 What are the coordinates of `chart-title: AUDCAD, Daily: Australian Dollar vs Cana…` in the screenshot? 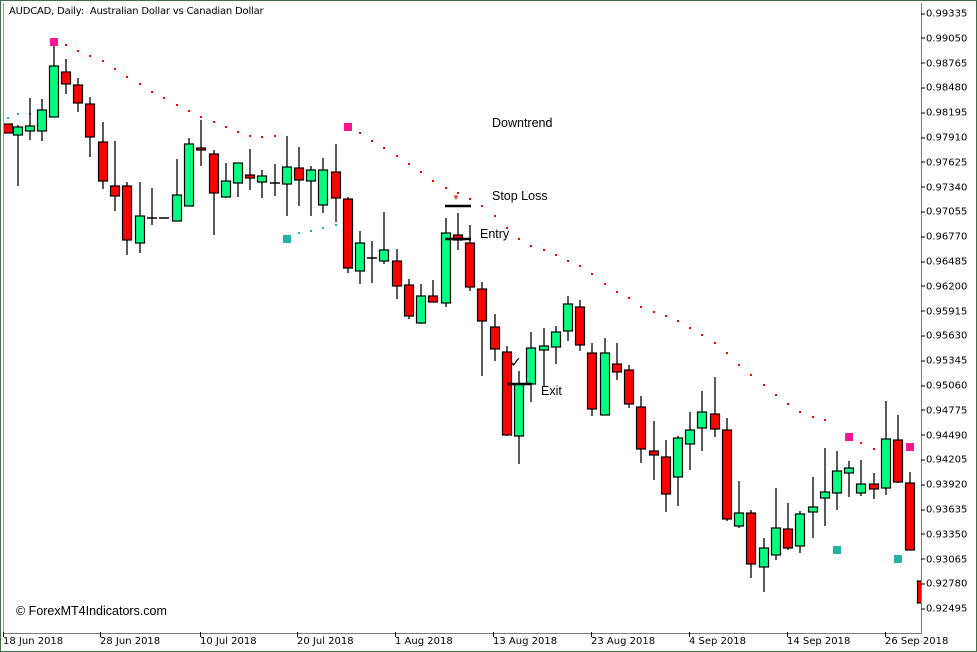 It's located at (136, 11).